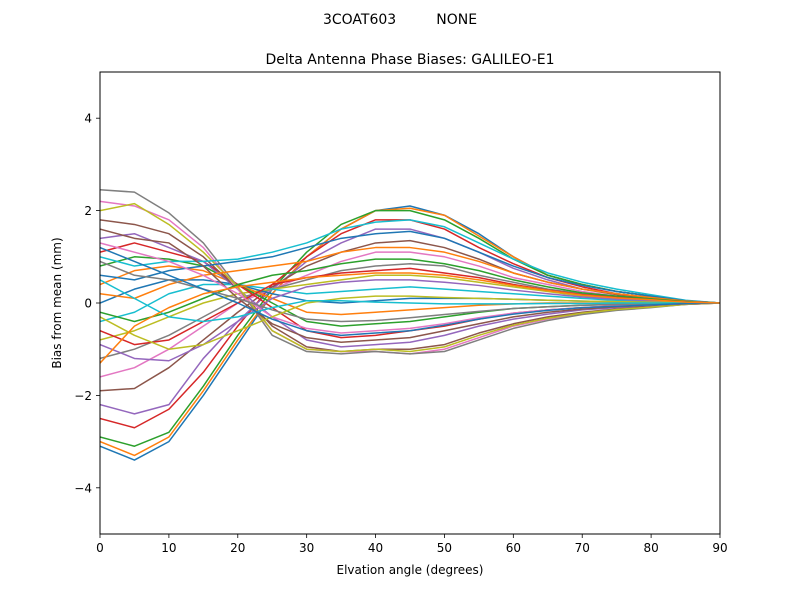 The width and height of the screenshot is (800, 604). What do you see at coordinates (410, 570) in the screenshot?
I see `x-axis-label: Elvation angle (degrees)` at bounding box center [410, 570].